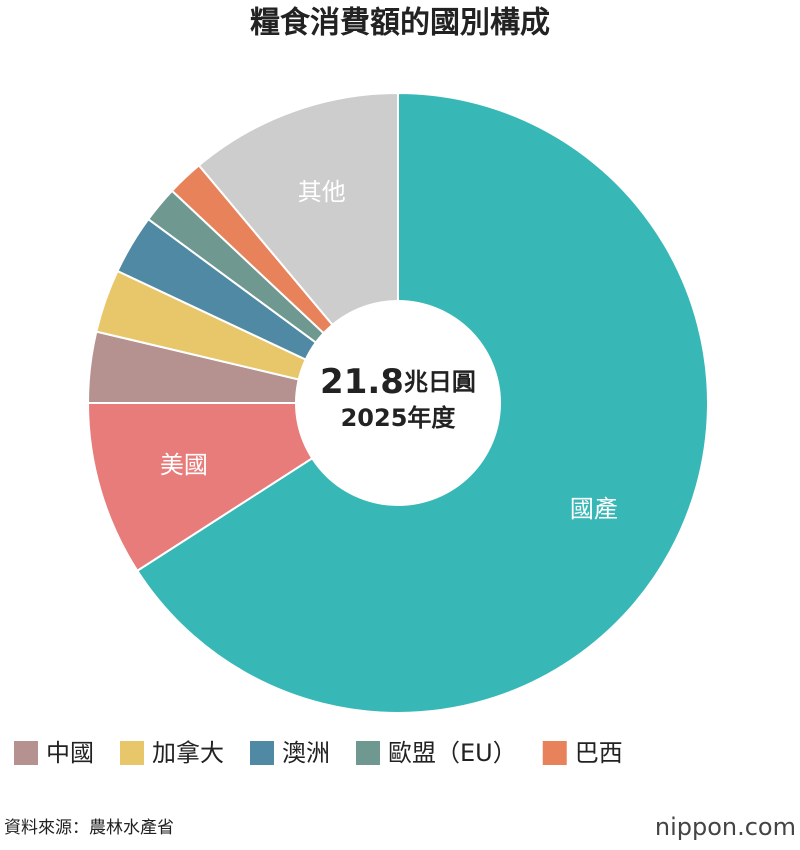  What do you see at coordinates (400, 23) in the screenshot?
I see `chart-title: 糧食消費額的國別構成` at bounding box center [400, 23].